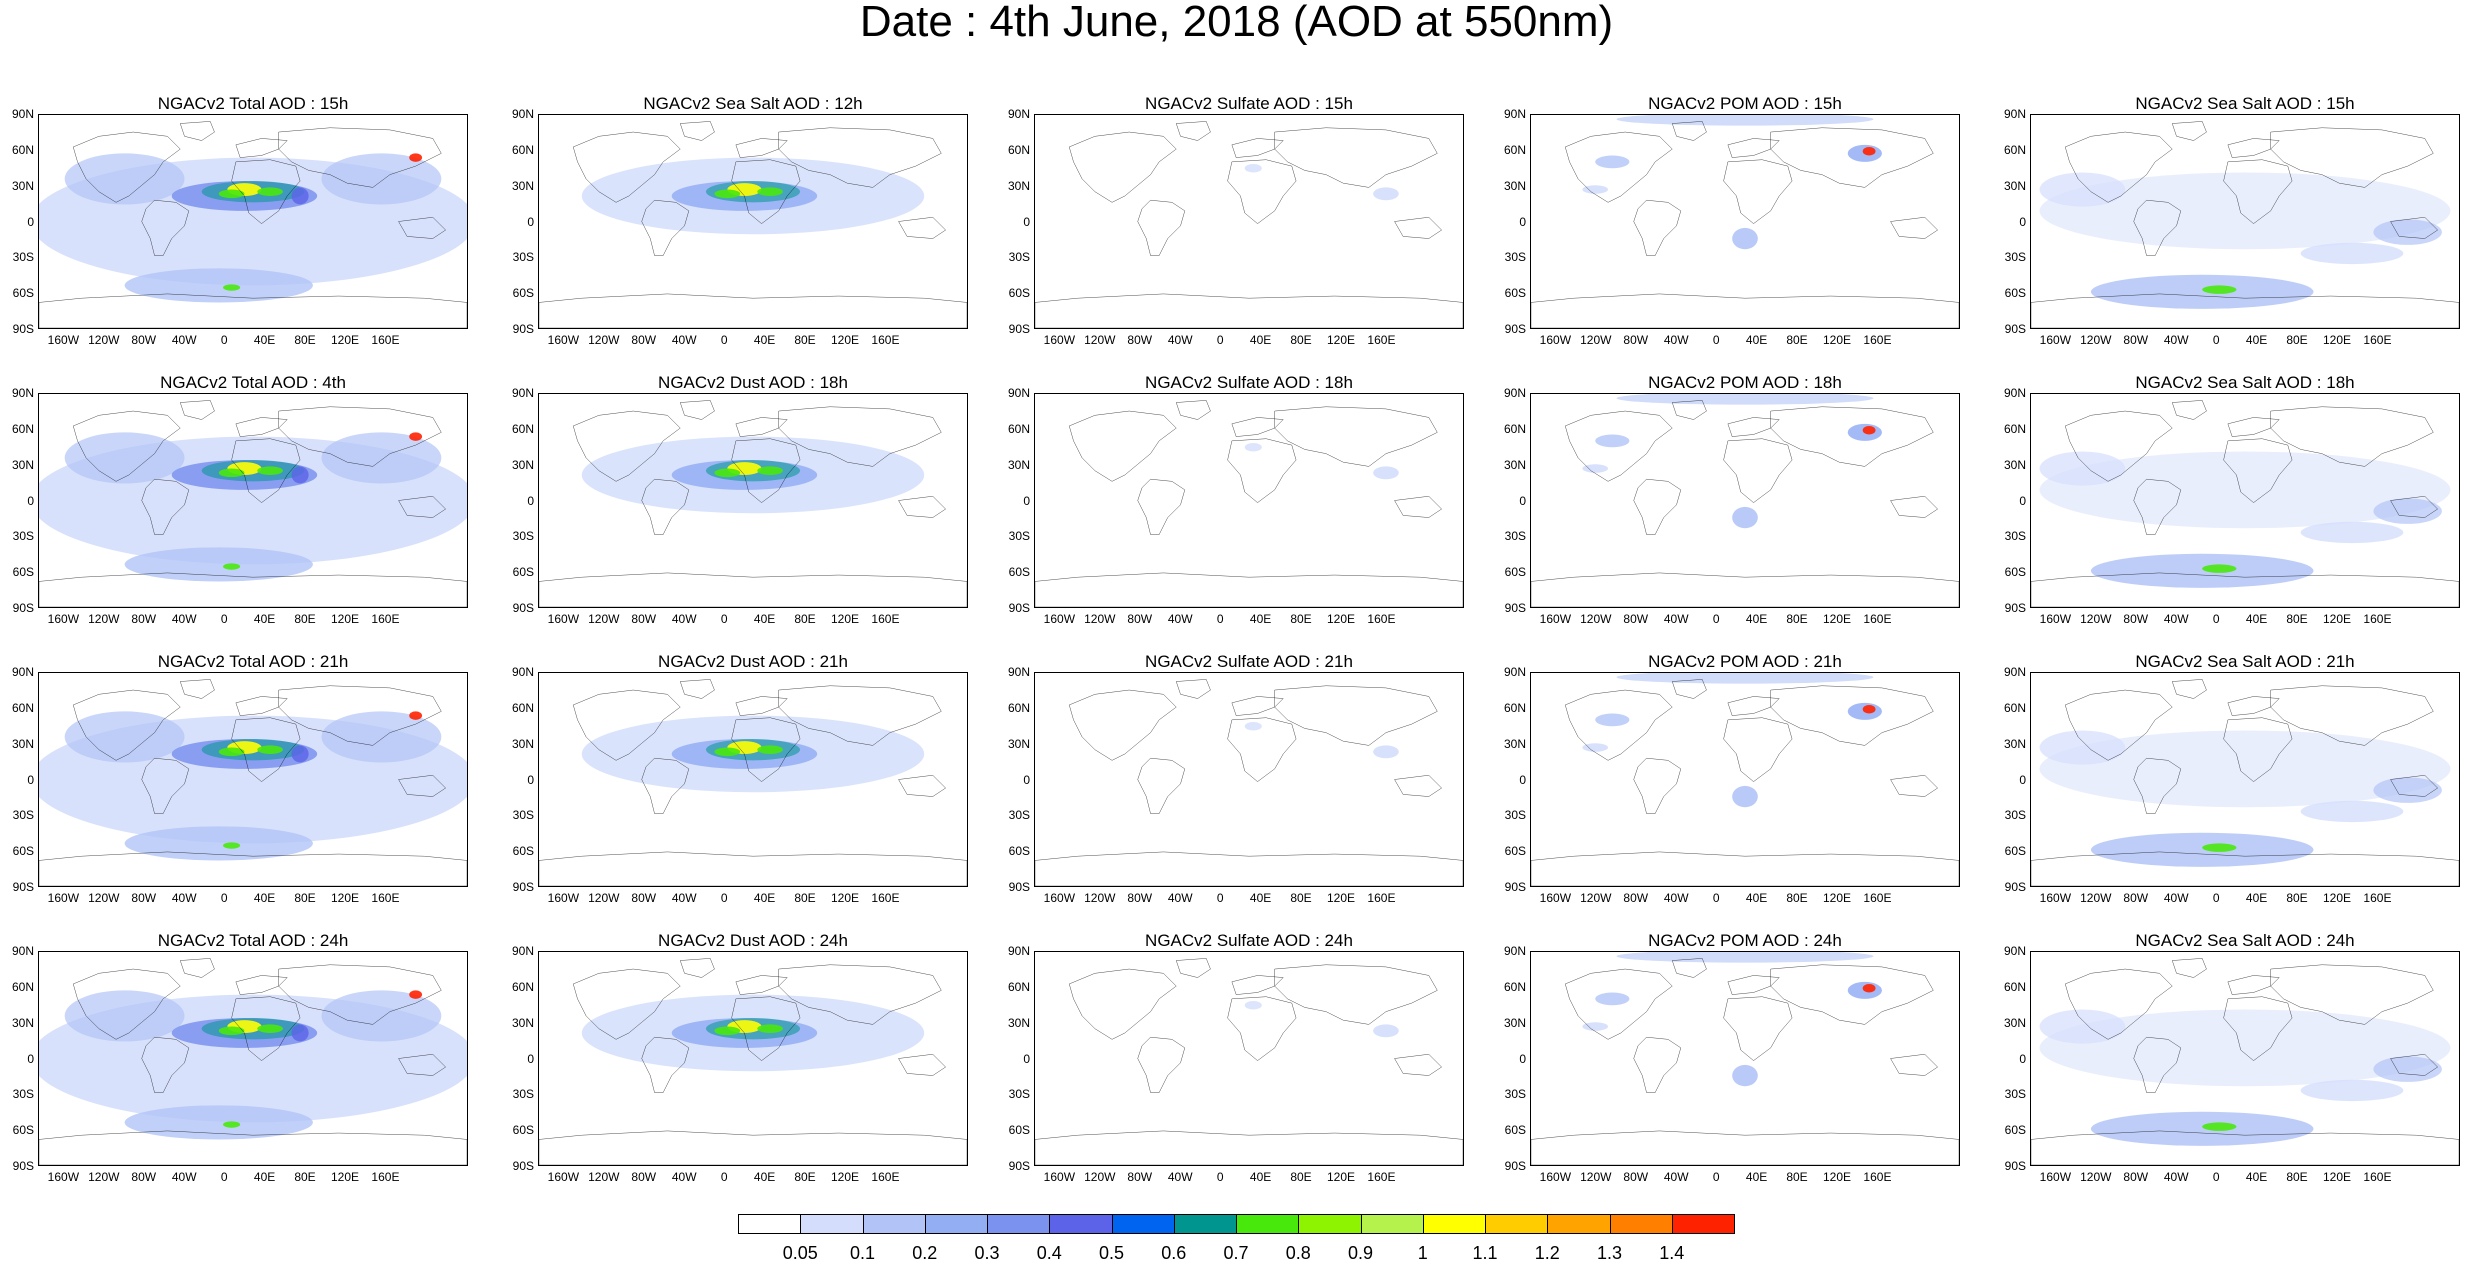  I want to click on panel-title: NGACv2 Total AOD : 15h, so click(253, 103).